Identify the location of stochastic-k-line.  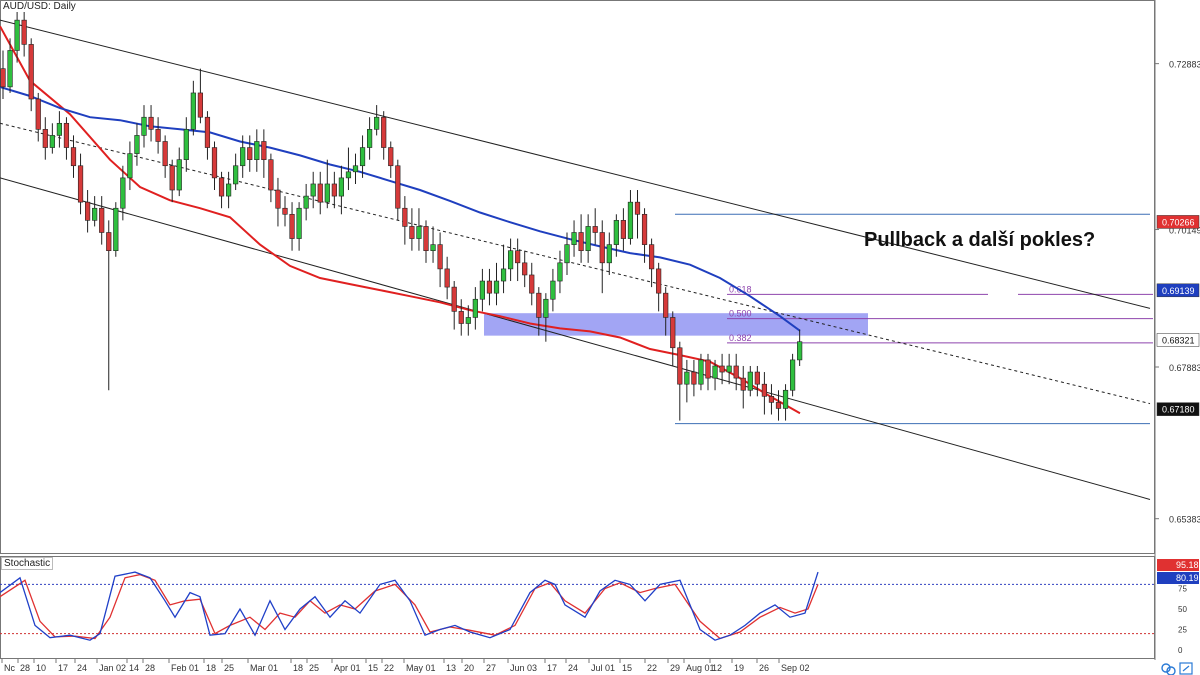
(409, 606).